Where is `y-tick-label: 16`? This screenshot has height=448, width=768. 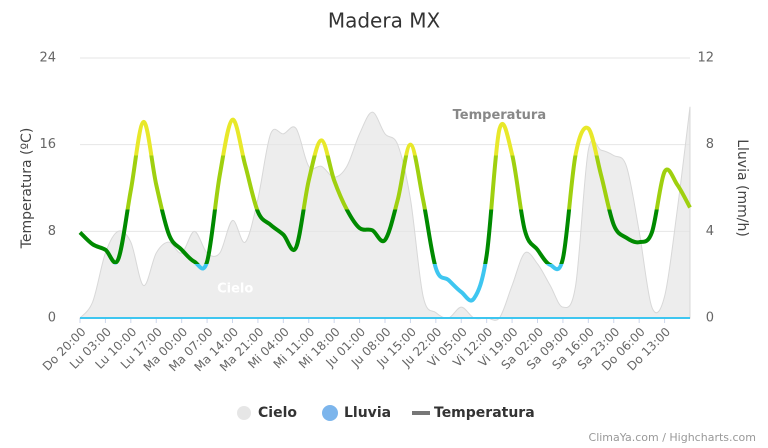 y-tick-label: 16 is located at coordinates (47, 144).